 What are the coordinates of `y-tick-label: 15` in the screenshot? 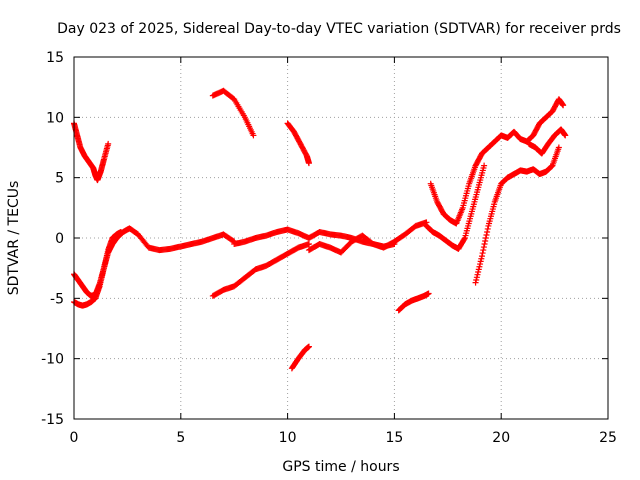 It's located at (55, 58).